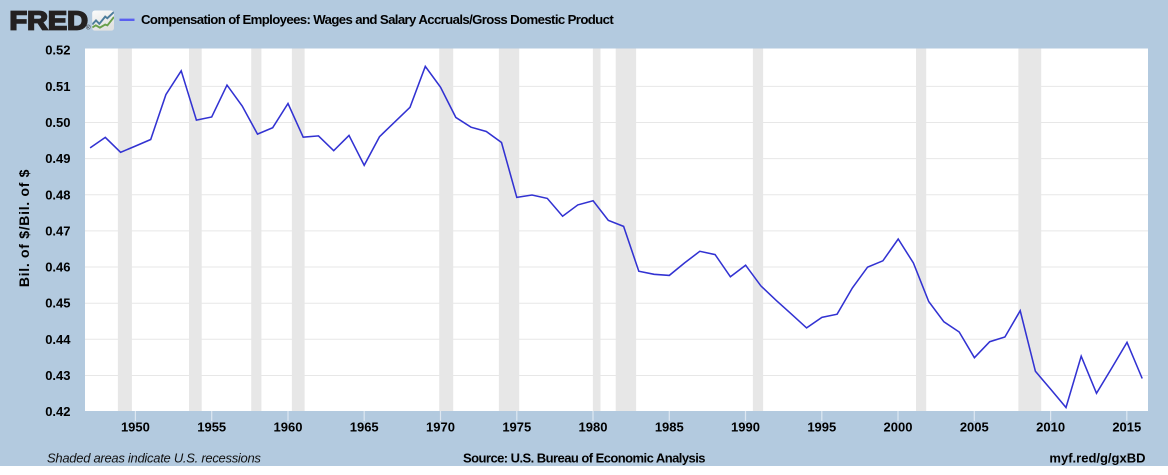 The width and height of the screenshot is (1168, 475). Describe the element at coordinates (57, 411) in the screenshot. I see `svg-text: 0.42` at that location.